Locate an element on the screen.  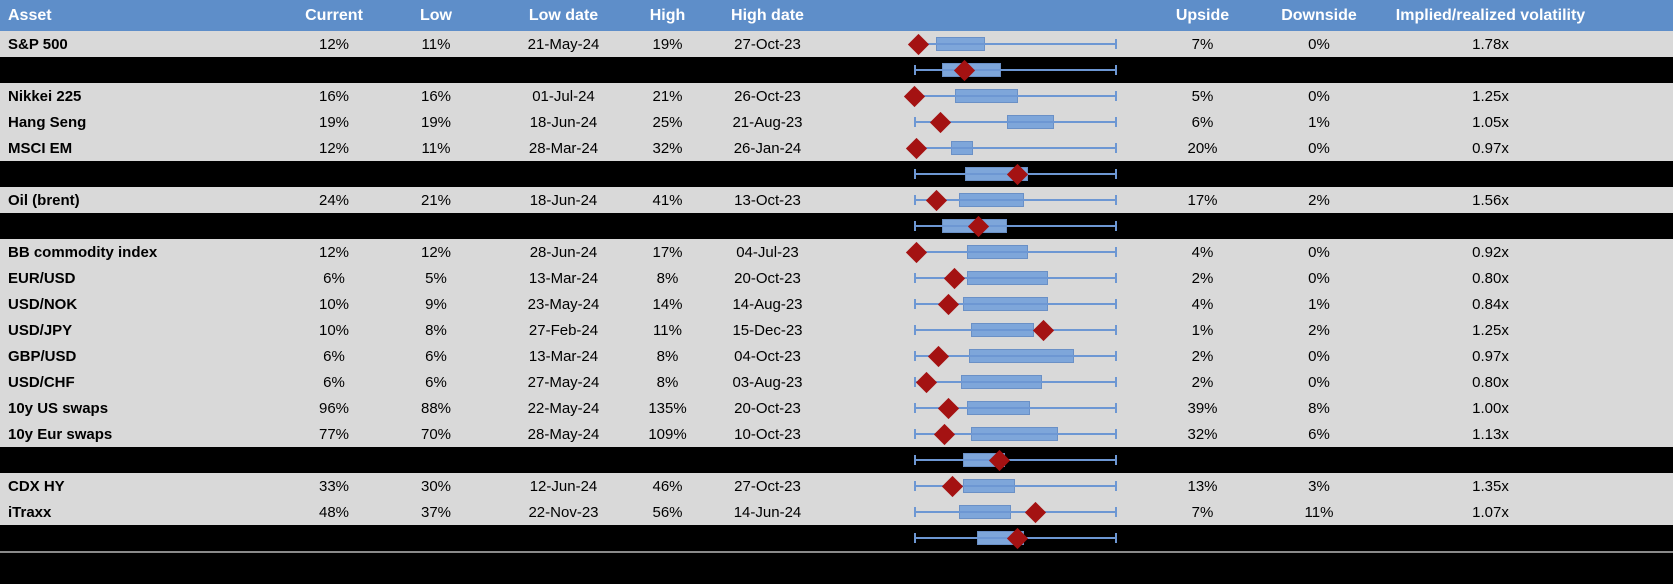
col-header-upside: Upside is located at coordinates (1202, 15).